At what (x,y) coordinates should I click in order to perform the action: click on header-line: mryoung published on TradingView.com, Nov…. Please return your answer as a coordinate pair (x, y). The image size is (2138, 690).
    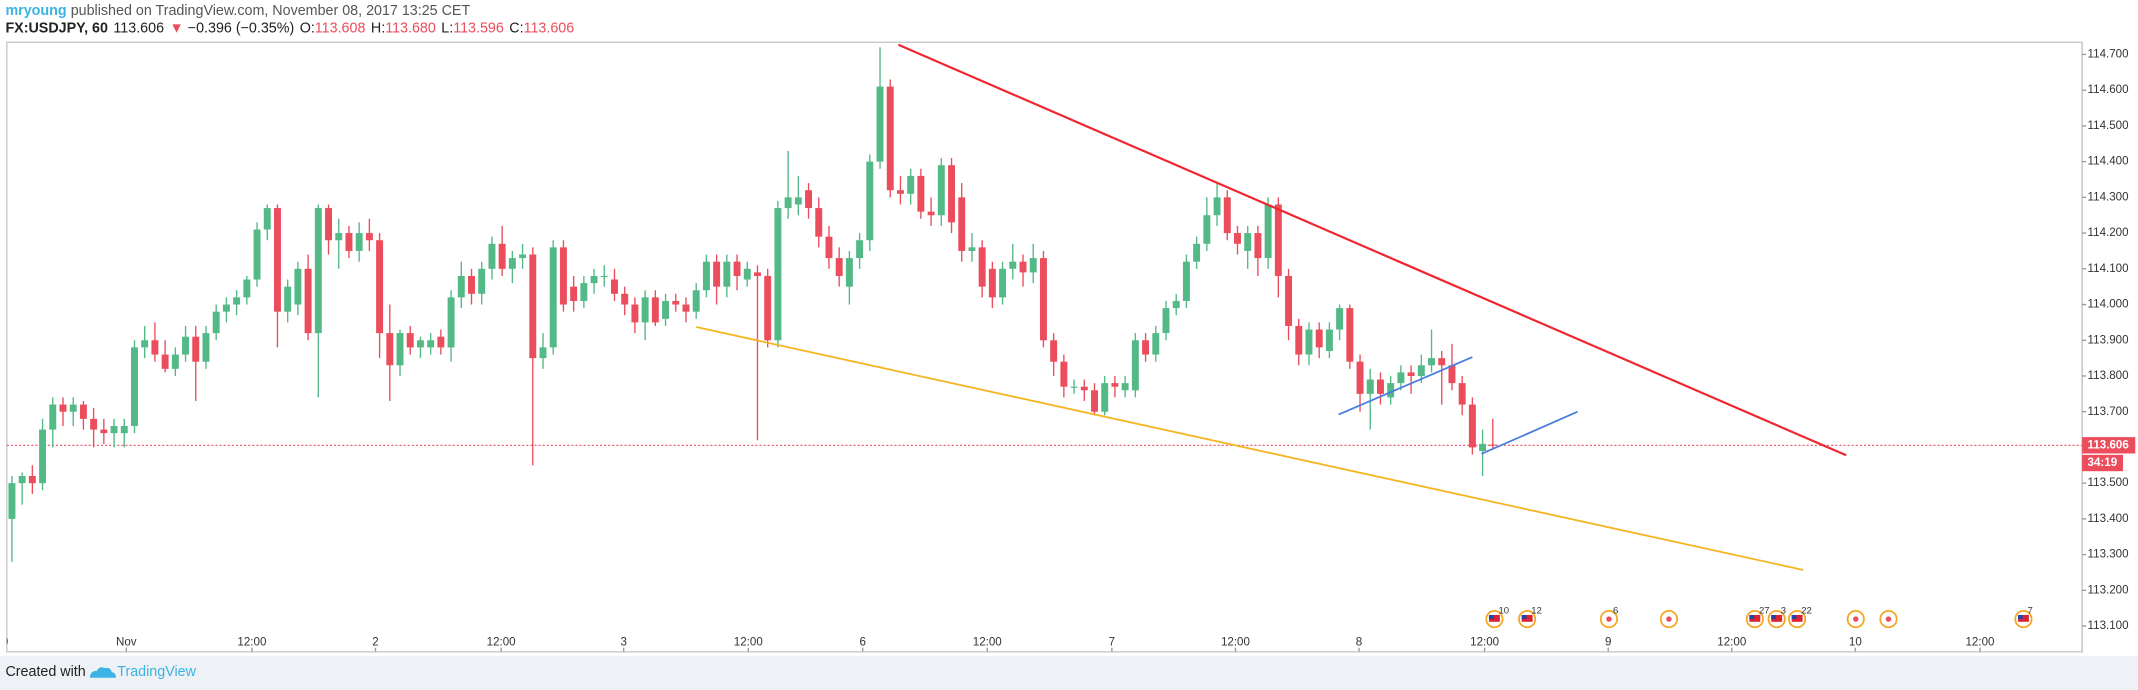
    Looking at the image, I should click on (237, 11).